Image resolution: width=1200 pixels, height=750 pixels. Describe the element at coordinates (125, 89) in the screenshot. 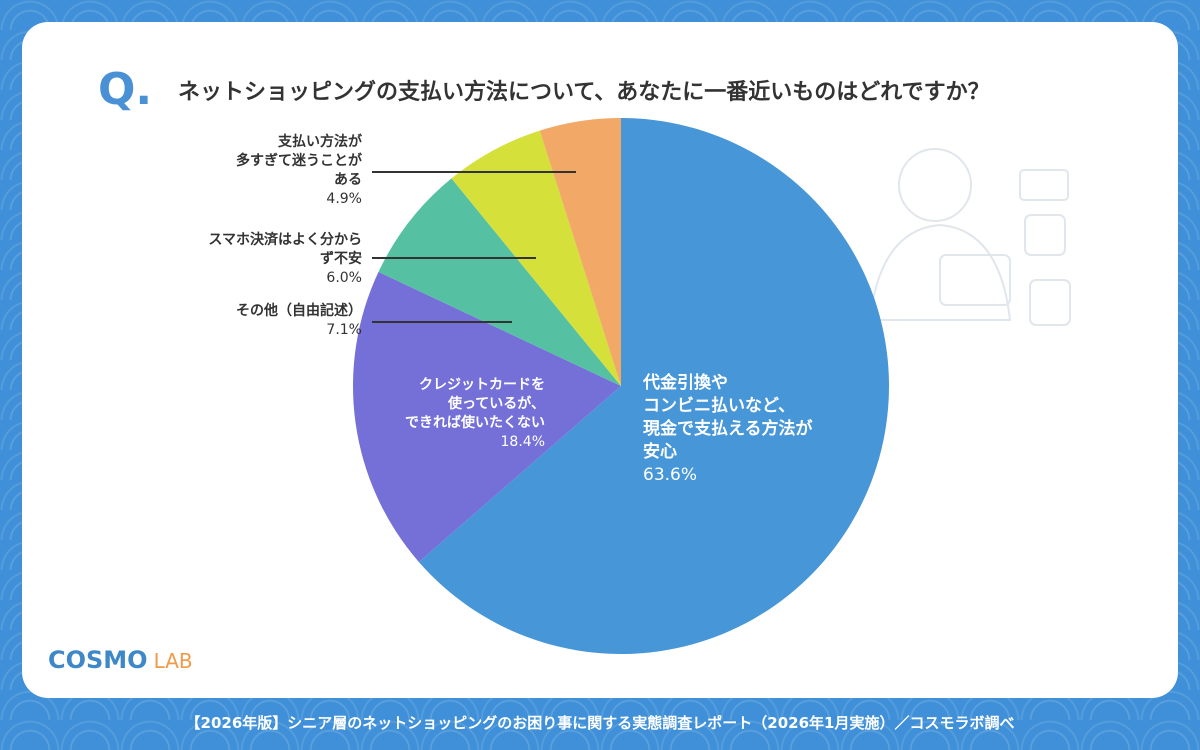

I see `question-mark: Q.` at that location.